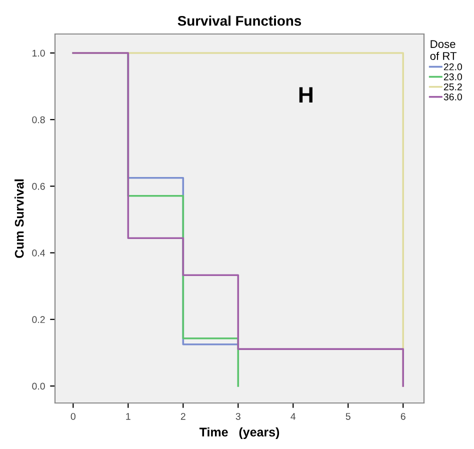  I want to click on x-tick-label: 2, so click(183, 416).